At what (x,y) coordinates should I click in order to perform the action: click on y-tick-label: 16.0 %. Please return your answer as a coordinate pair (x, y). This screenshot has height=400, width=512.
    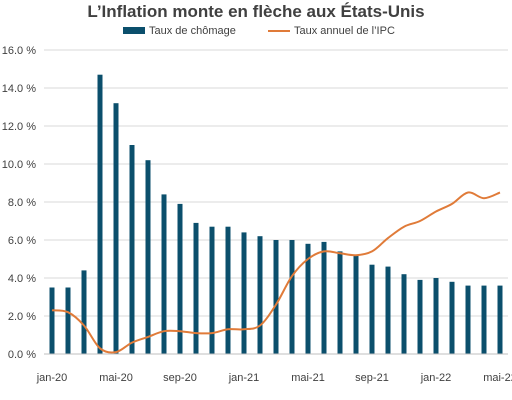
    Looking at the image, I should click on (19, 51).